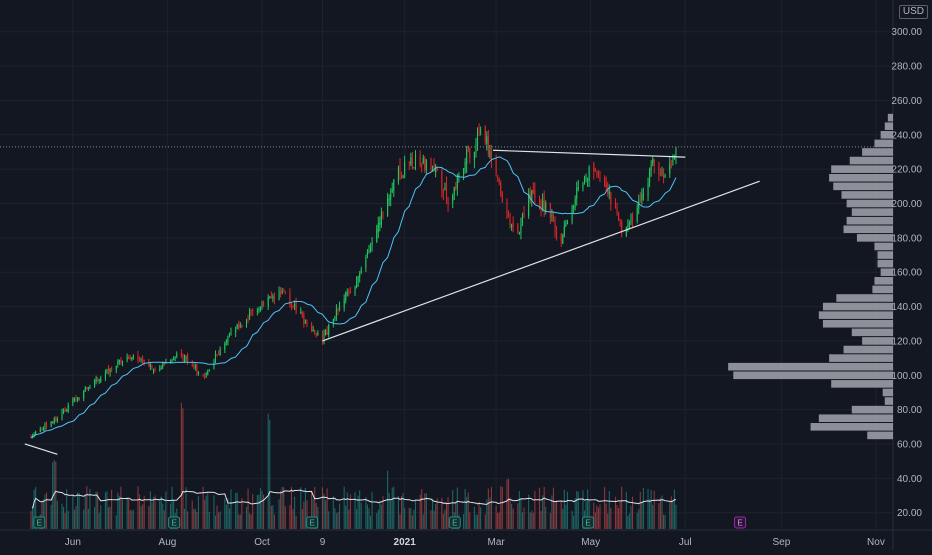  I want to click on price-tick-label: 100.00, so click(906, 376).